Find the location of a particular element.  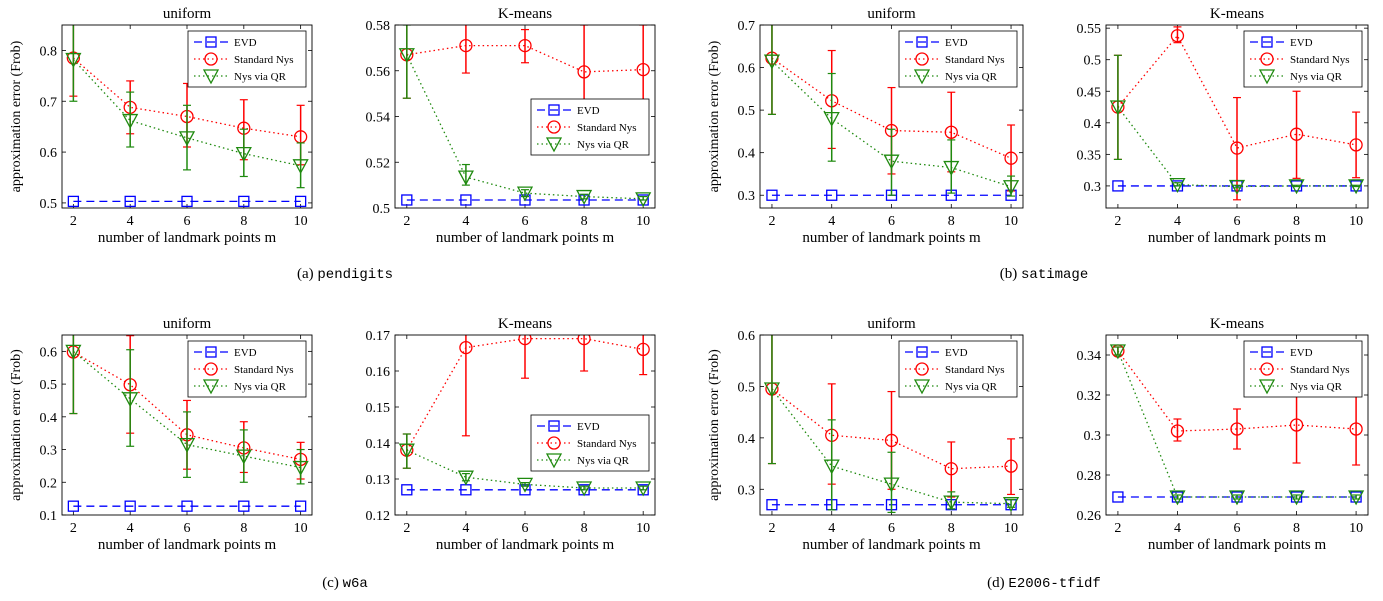

y-tick-label: 0.52 is located at coordinates (378, 163).